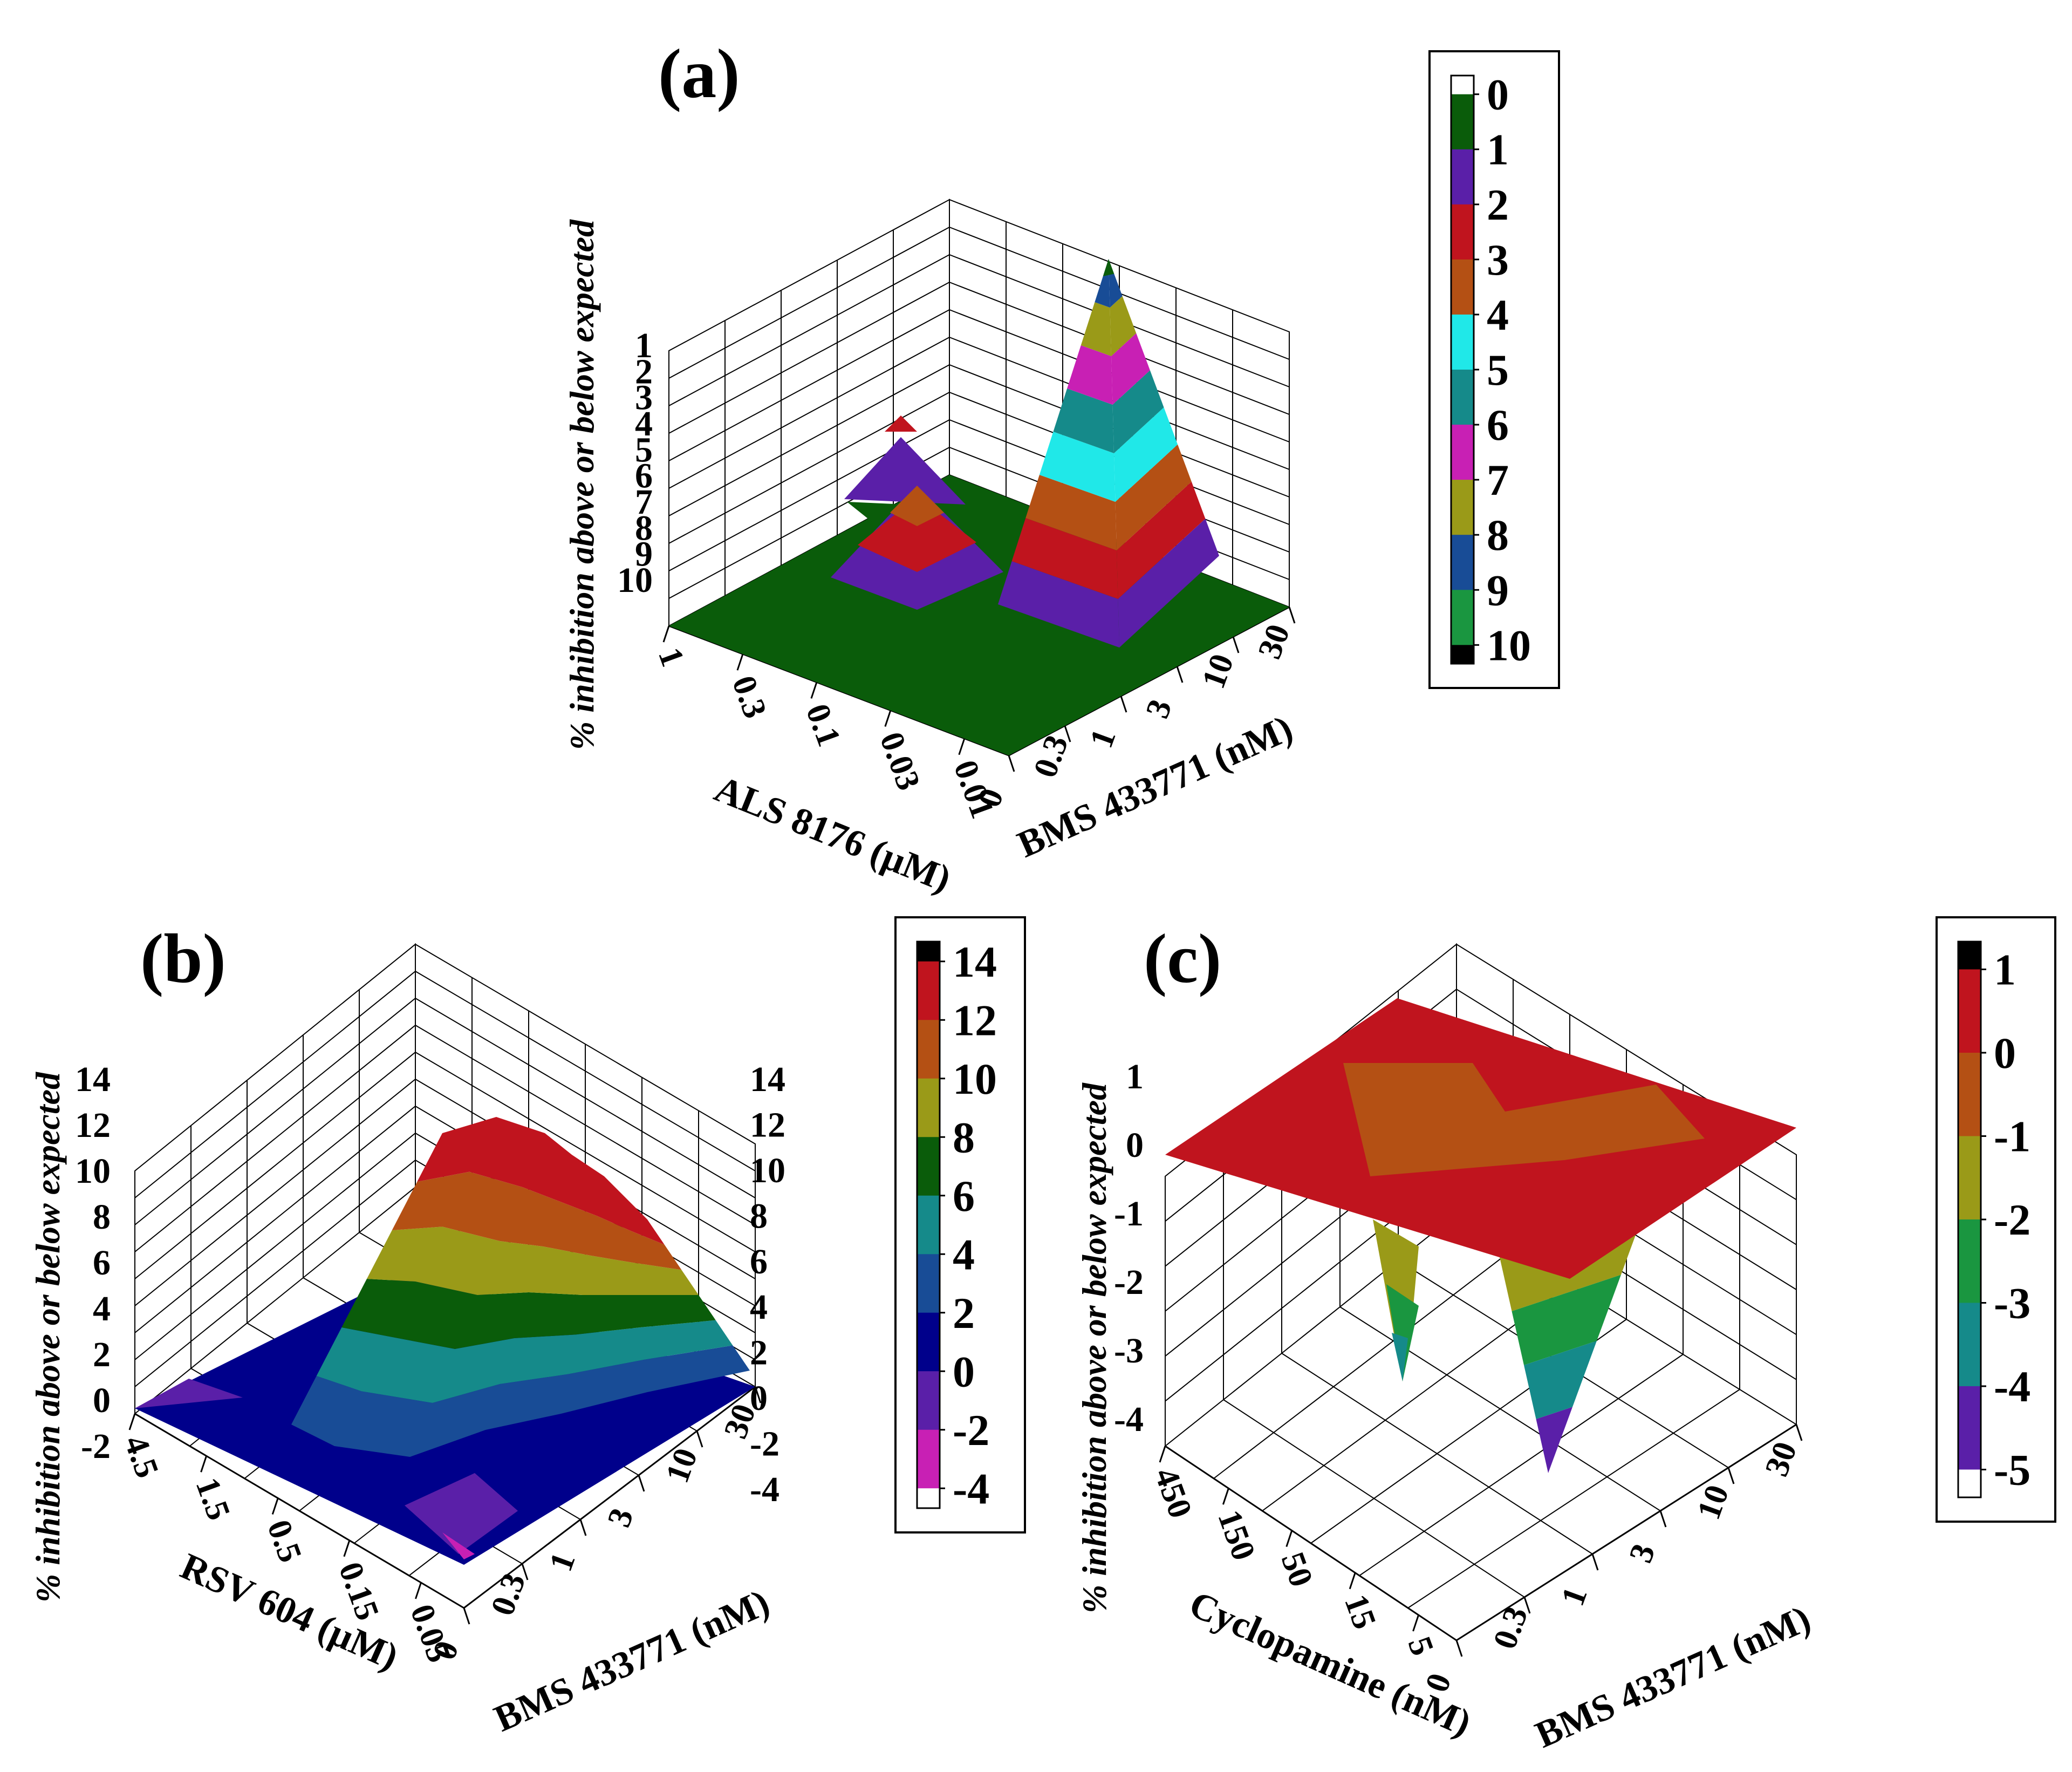  What do you see at coordinates (102, 1263) in the screenshot?
I see `z-tick-label: 6` at bounding box center [102, 1263].